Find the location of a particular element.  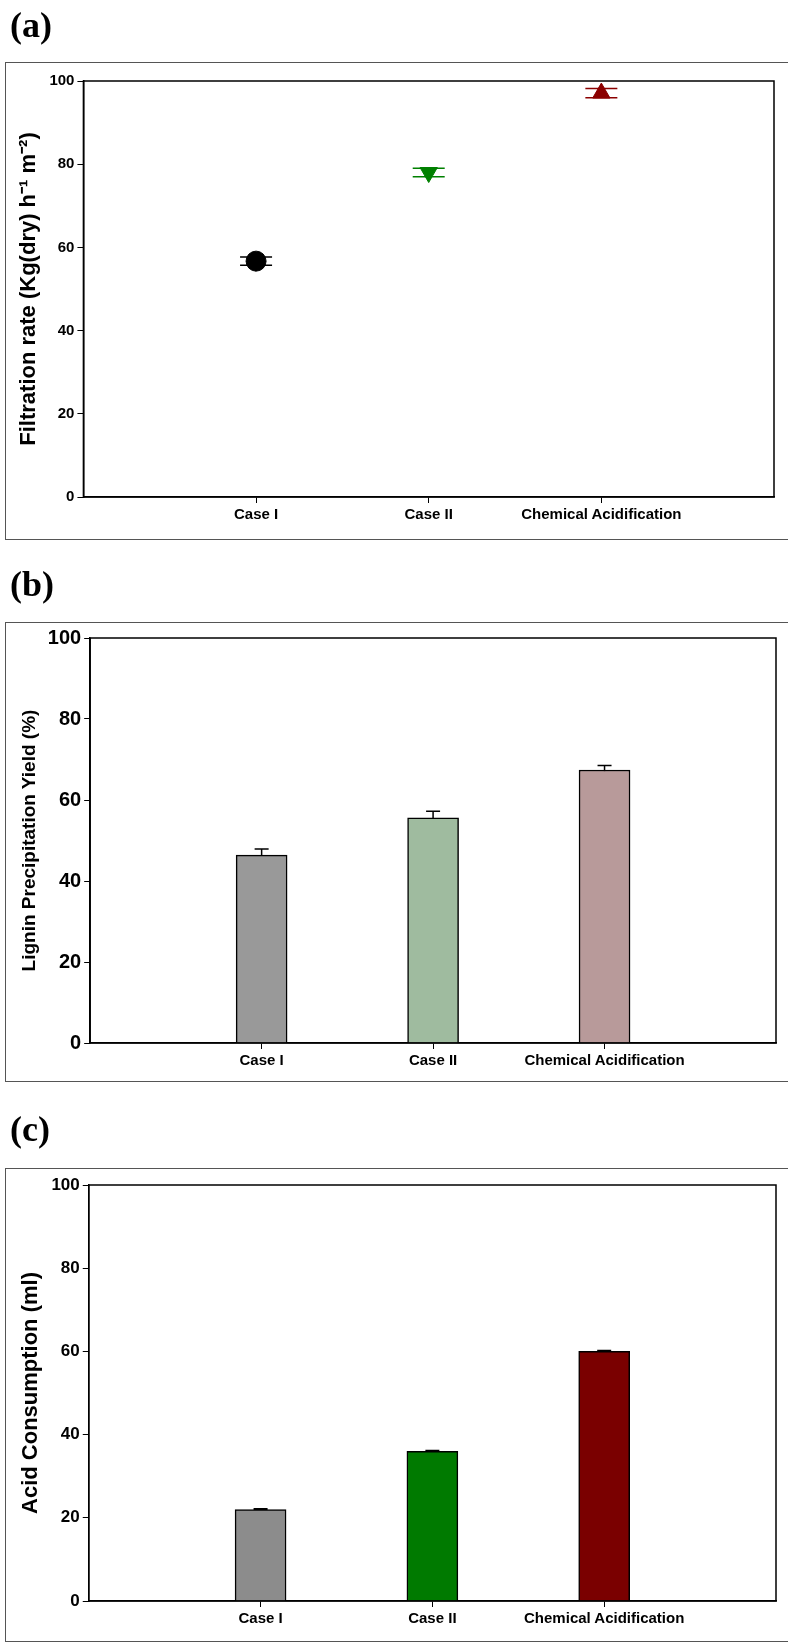

chart-title: (b) is located at coordinates (32, 584).